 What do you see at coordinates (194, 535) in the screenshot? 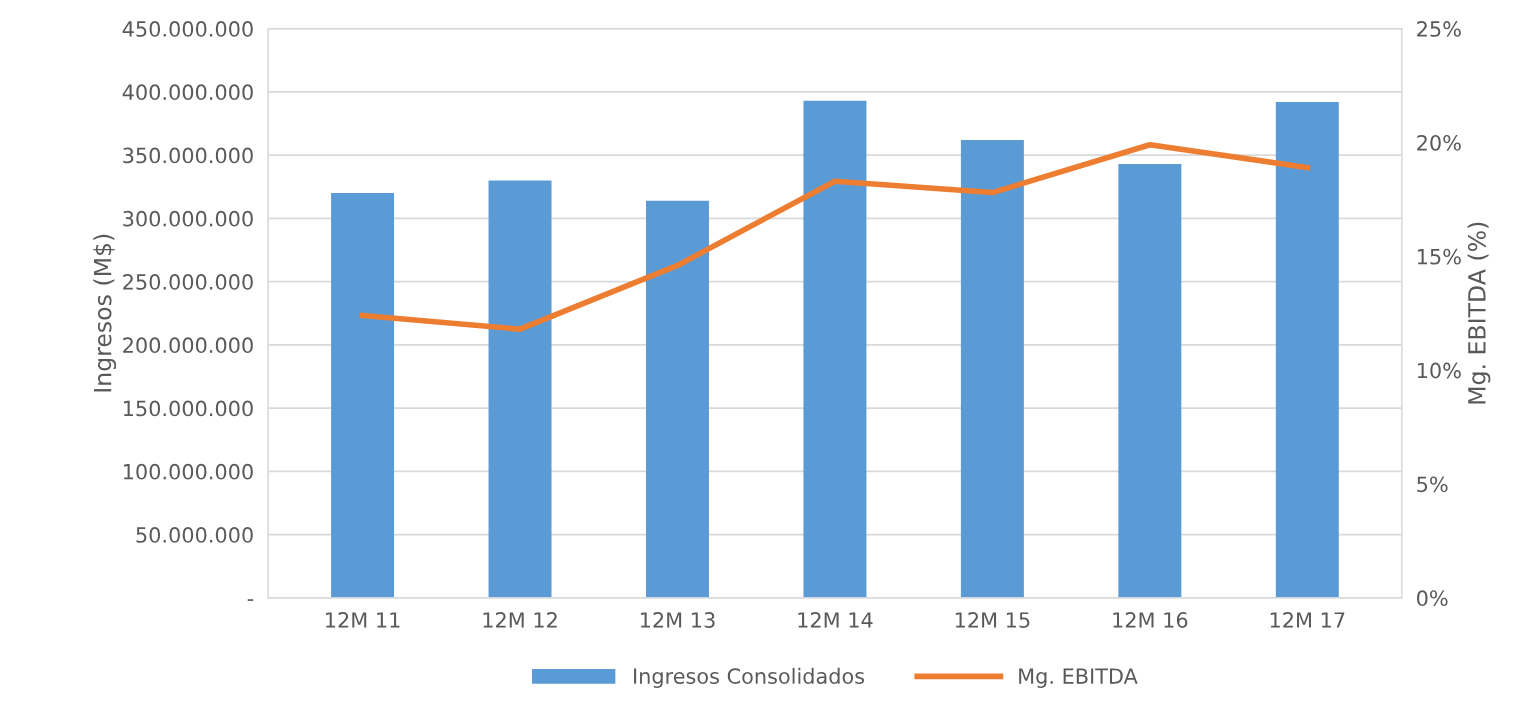
I see `y-tick-label: 50.000.000` at bounding box center [194, 535].